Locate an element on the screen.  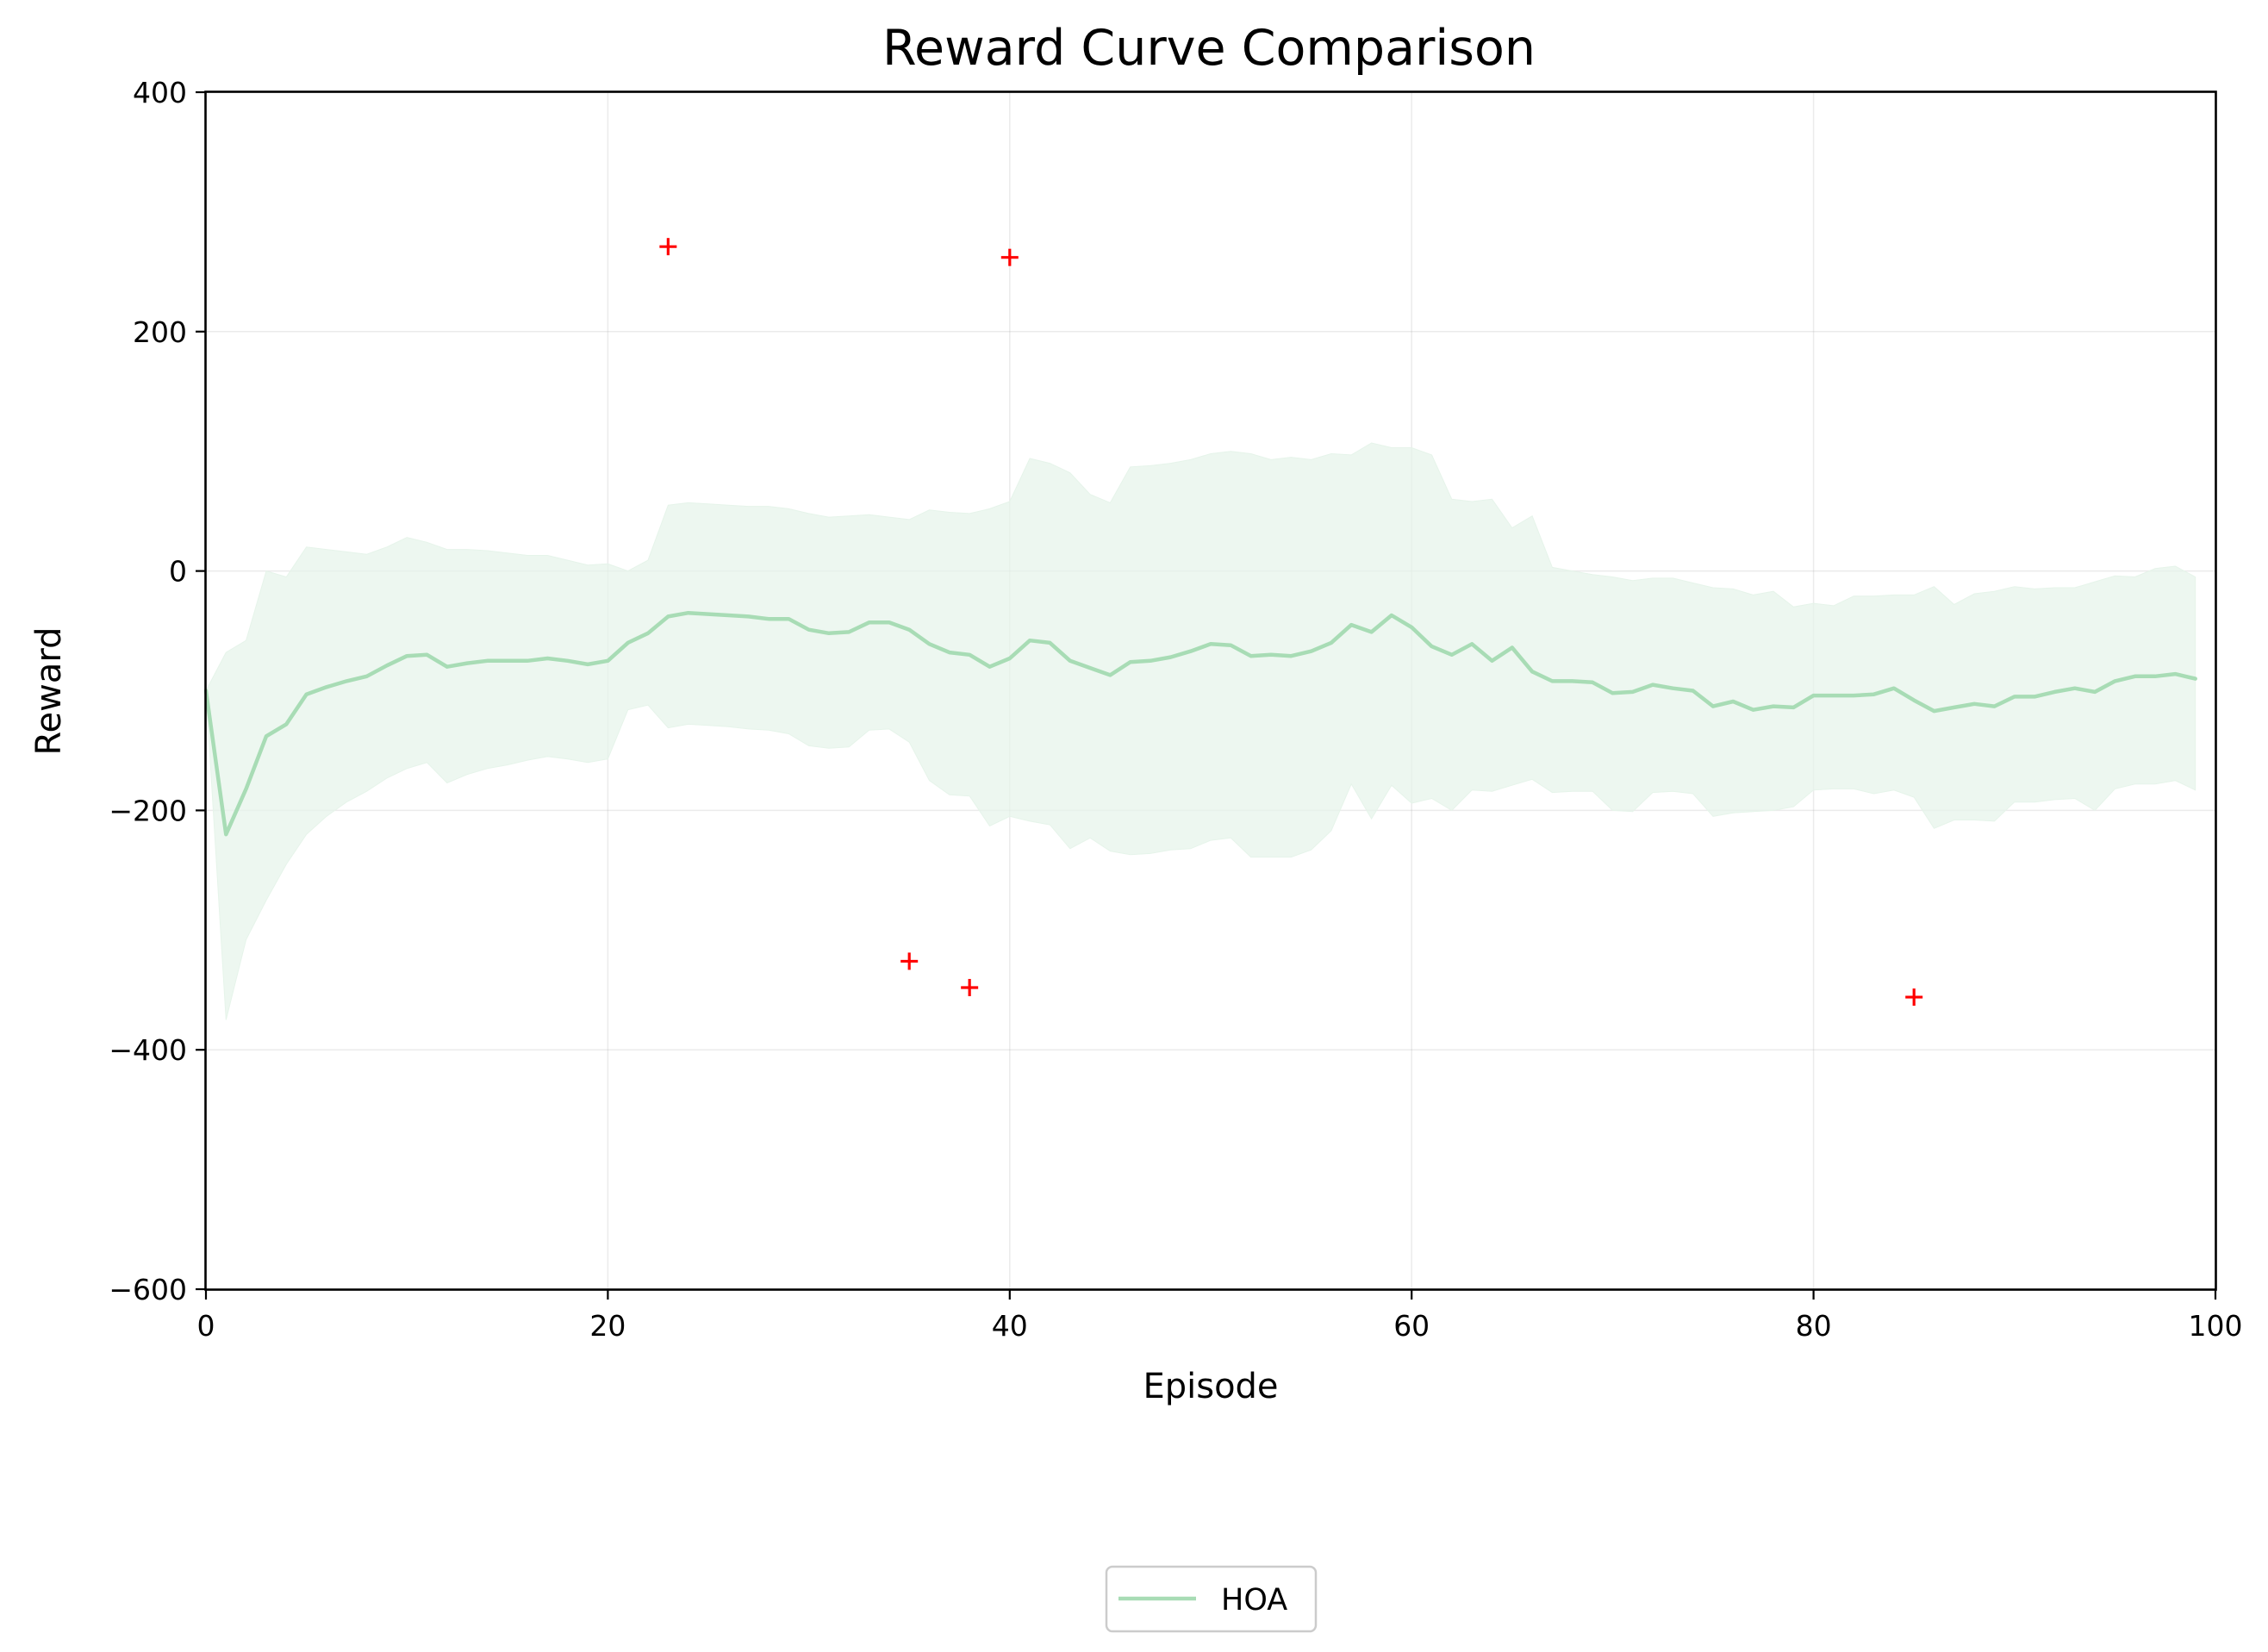
x-axis-label: Episode is located at coordinates (1210, 1386).